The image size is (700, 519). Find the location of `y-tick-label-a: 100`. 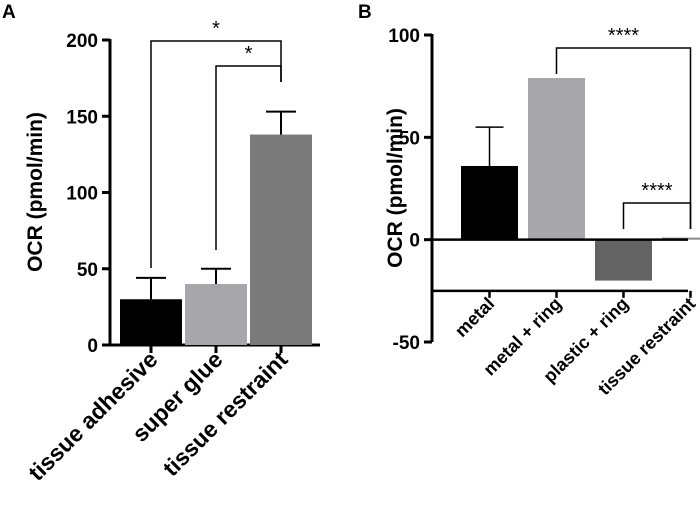

y-tick-label-a: 100 is located at coordinates (82, 194).